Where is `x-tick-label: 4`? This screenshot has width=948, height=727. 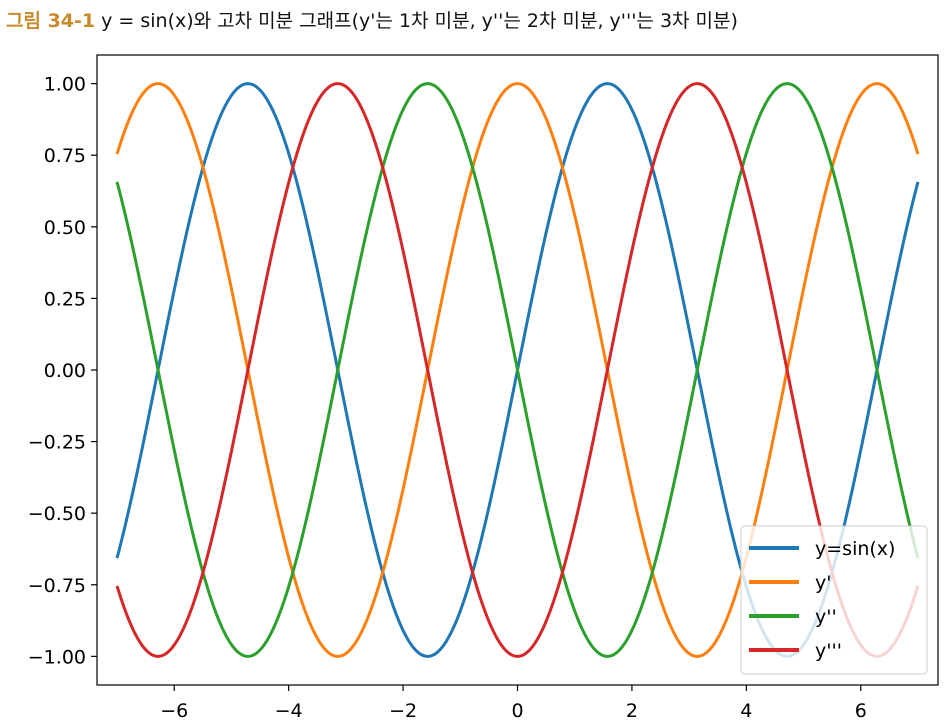
x-tick-label: 4 is located at coordinates (746, 711).